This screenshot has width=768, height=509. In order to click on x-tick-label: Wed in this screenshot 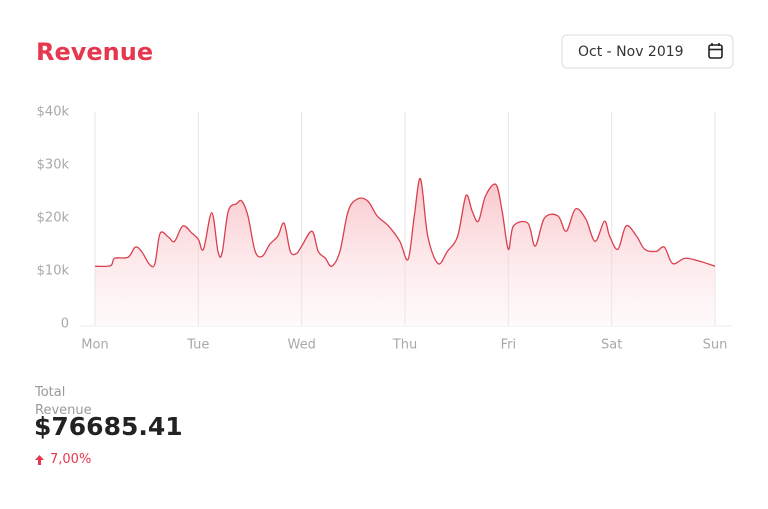, I will do `click(301, 345)`.